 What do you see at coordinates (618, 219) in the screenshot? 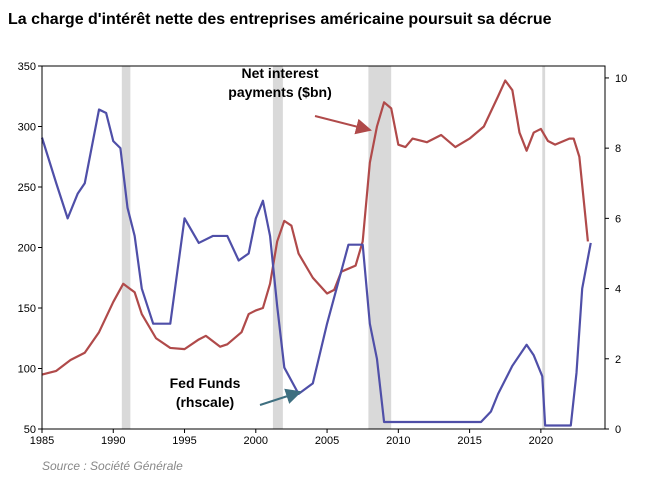
I see `y2-tick-label: 6` at bounding box center [618, 219].